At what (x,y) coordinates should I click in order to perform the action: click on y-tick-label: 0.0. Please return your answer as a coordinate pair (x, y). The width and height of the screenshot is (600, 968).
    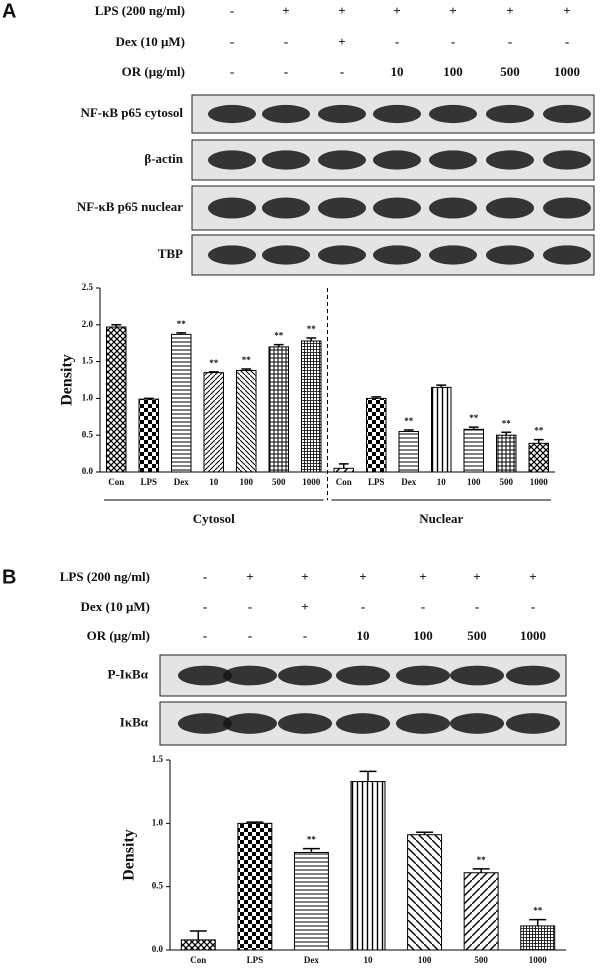
    Looking at the image, I should click on (88, 471).